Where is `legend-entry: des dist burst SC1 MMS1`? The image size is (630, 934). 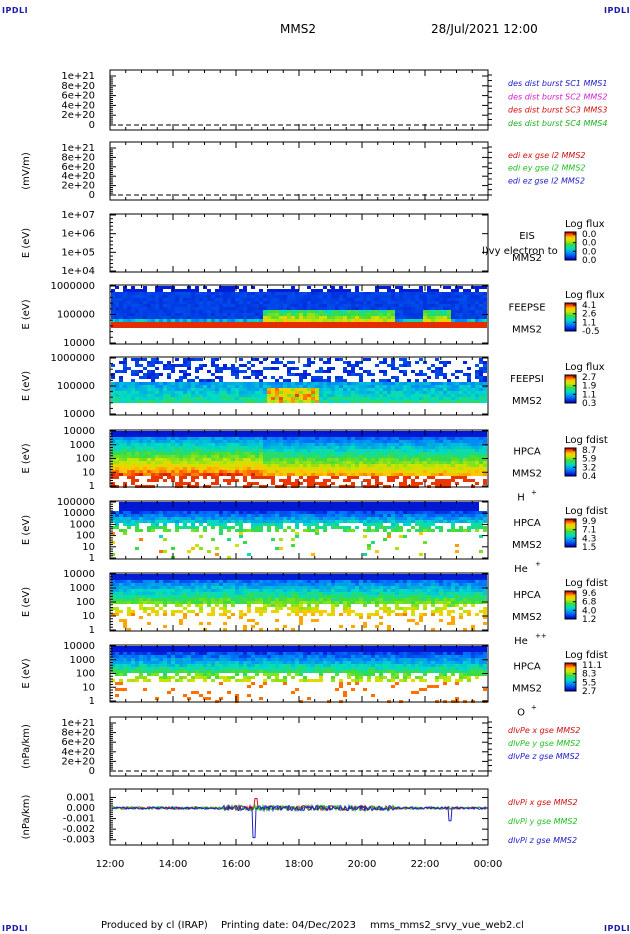 legend-entry: des dist burst SC1 MMS1 is located at coordinates (557, 83).